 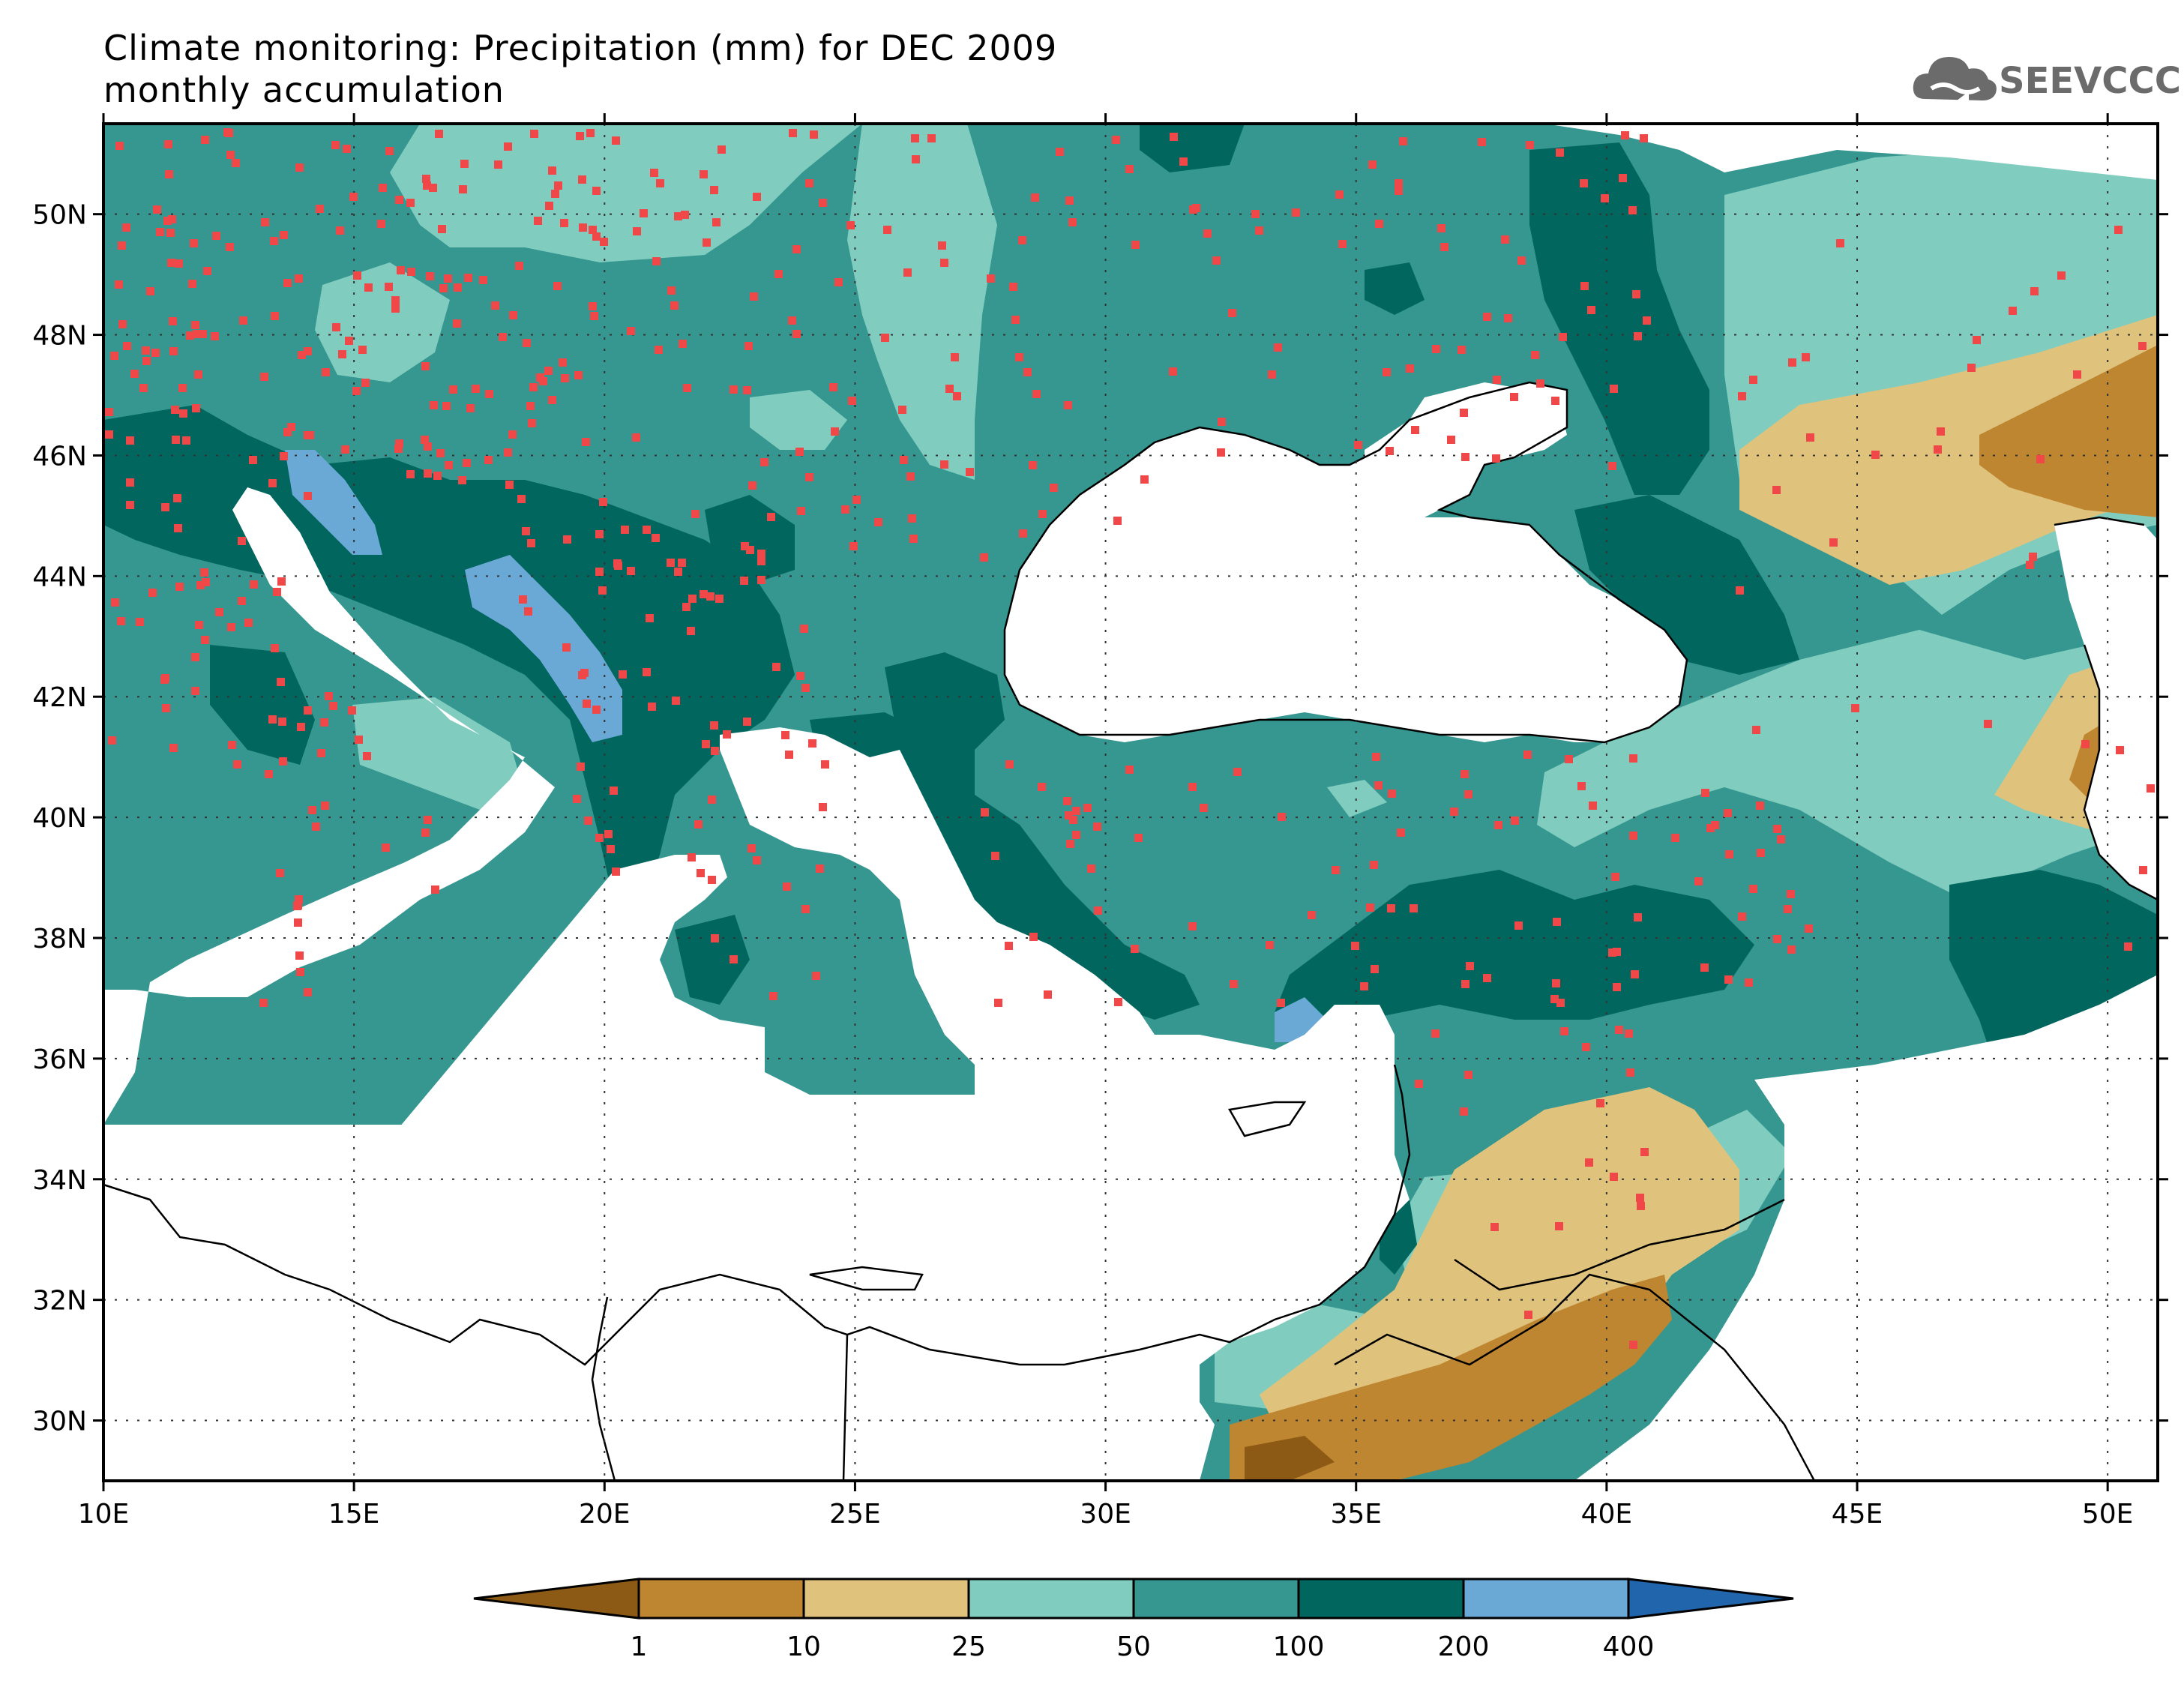 I want to click on colorbar-label: 400, so click(x=1629, y=1647).